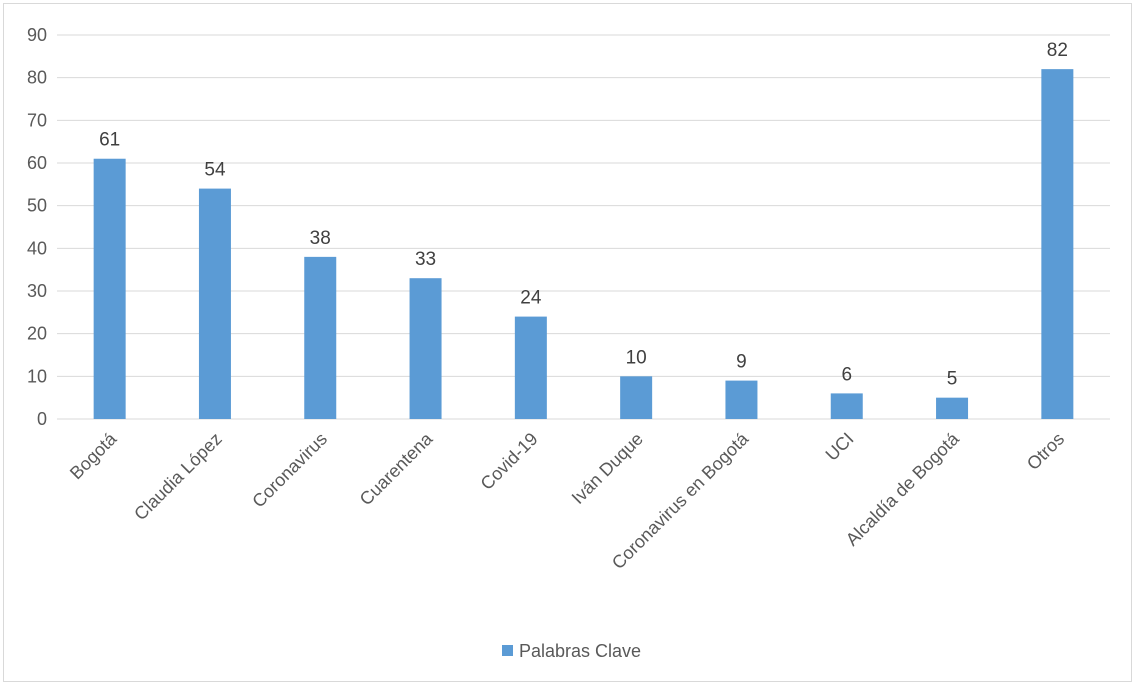 The image size is (1137, 687). What do you see at coordinates (37, 78) in the screenshot?
I see `y-tick-label: 80` at bounding box center [37, 78].